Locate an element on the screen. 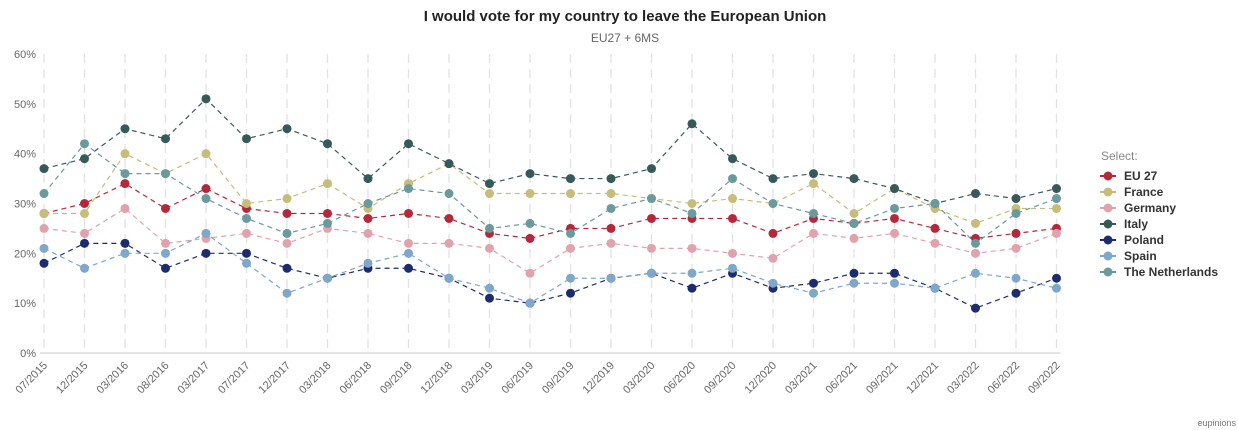 The height and width of the screenshot is (430, 1238). legend-item-eu-27: EU 27 is located at coordinates (1129, 176).